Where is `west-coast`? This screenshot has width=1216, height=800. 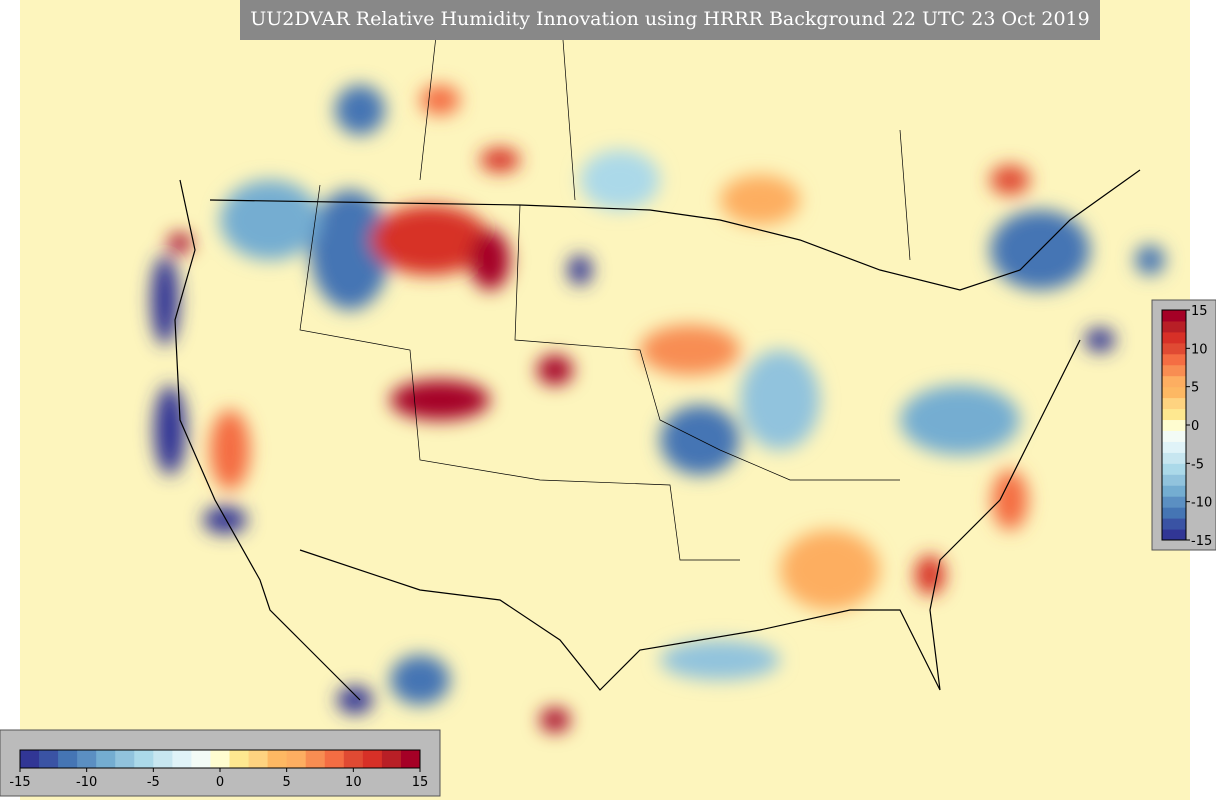 west-coast is located at coordinates (267, 440).